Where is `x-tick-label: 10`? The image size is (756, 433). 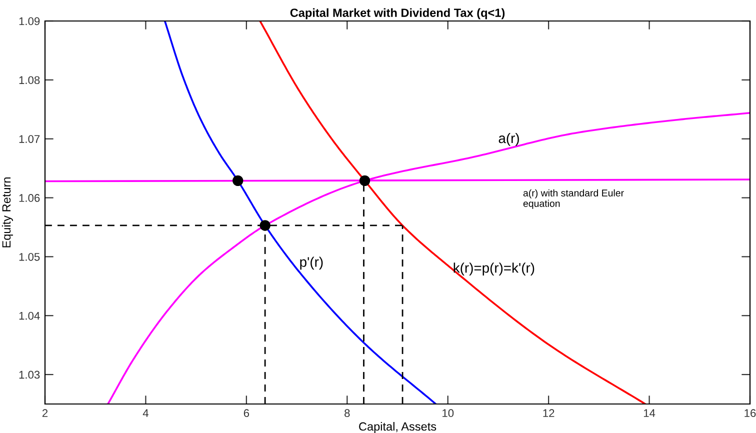
x-tick-label: 10 is located at coordinates (448, 413).